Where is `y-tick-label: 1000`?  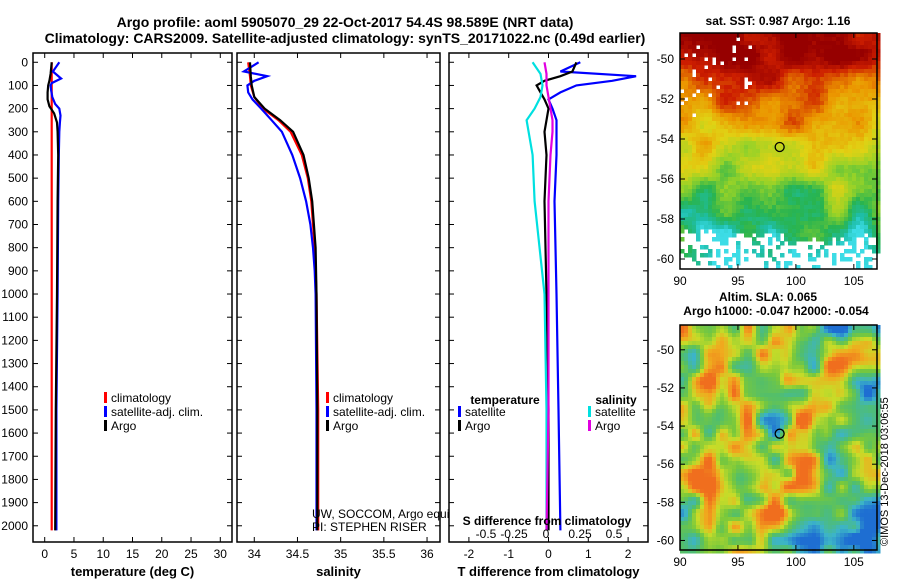
y-tick-label: 1000 is located at coordinates (14, 294).